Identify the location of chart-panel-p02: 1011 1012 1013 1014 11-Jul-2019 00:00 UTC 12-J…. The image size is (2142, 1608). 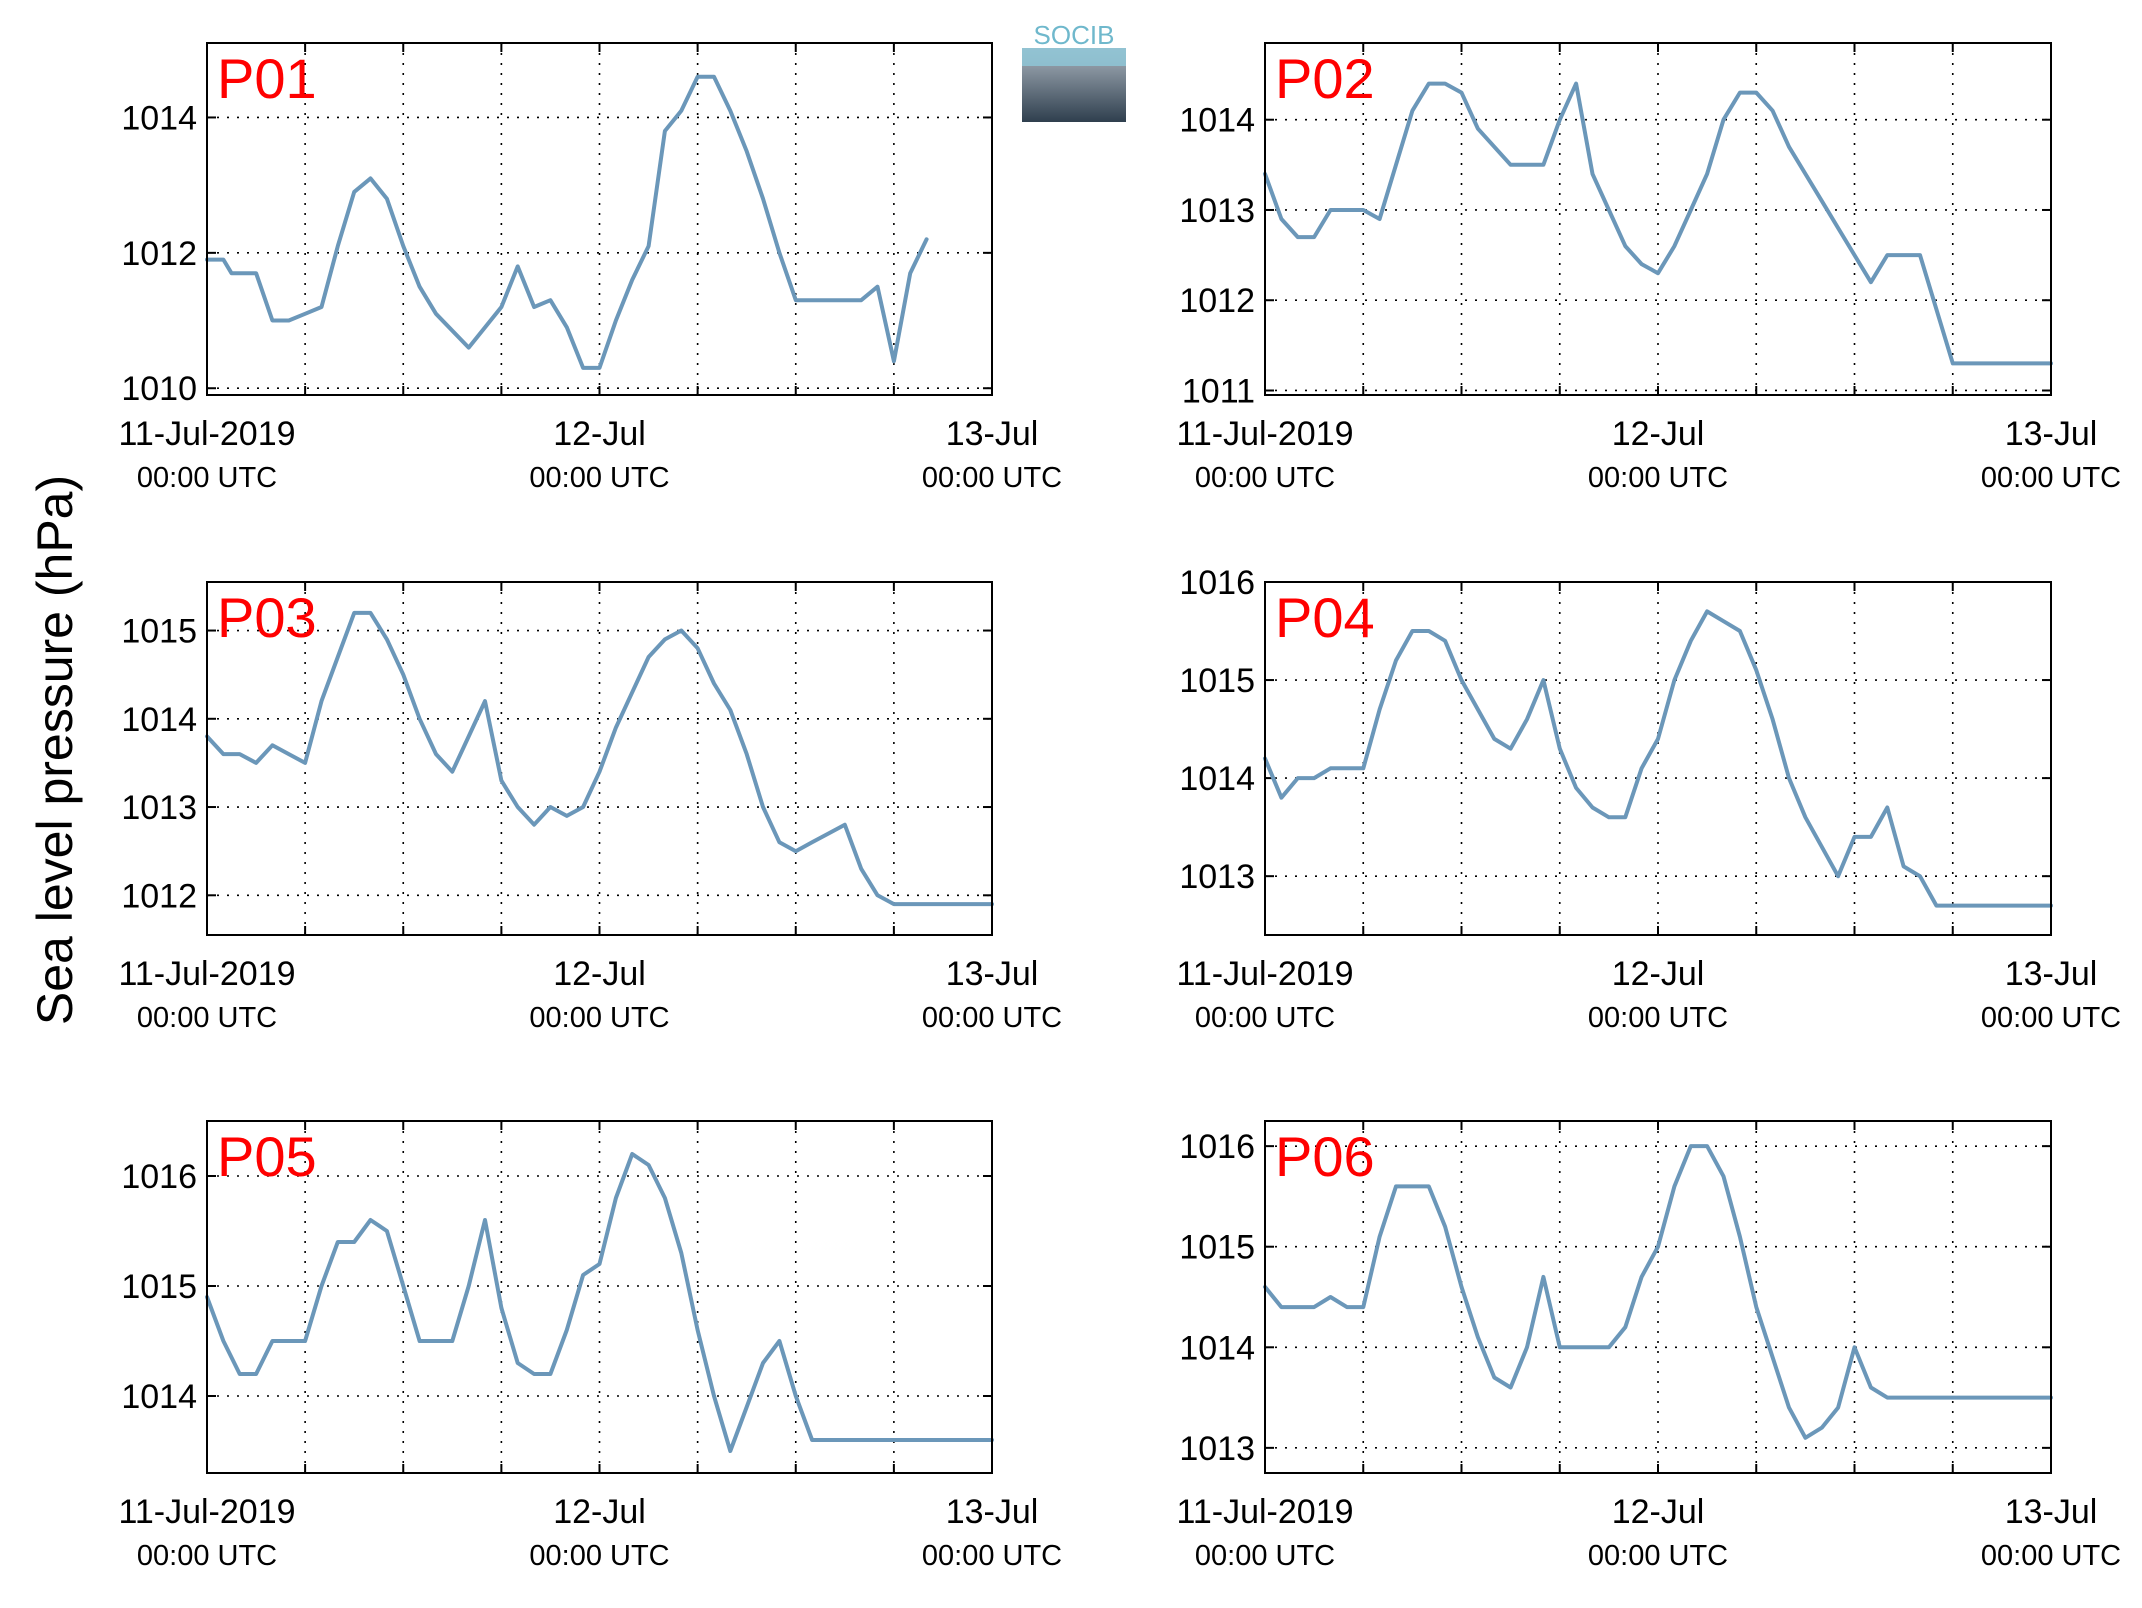
(1648, 268).